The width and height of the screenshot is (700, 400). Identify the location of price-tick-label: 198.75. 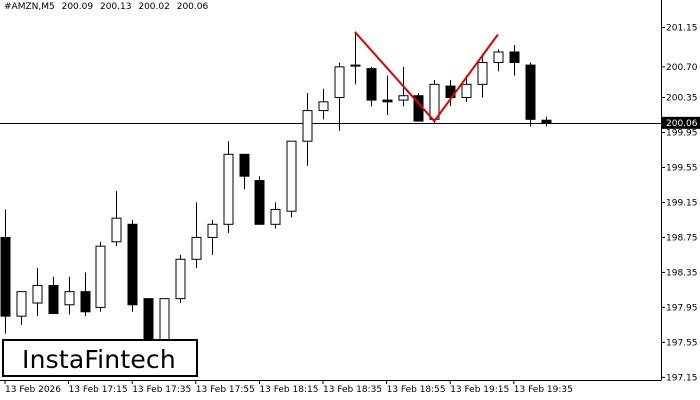
(682, 238).